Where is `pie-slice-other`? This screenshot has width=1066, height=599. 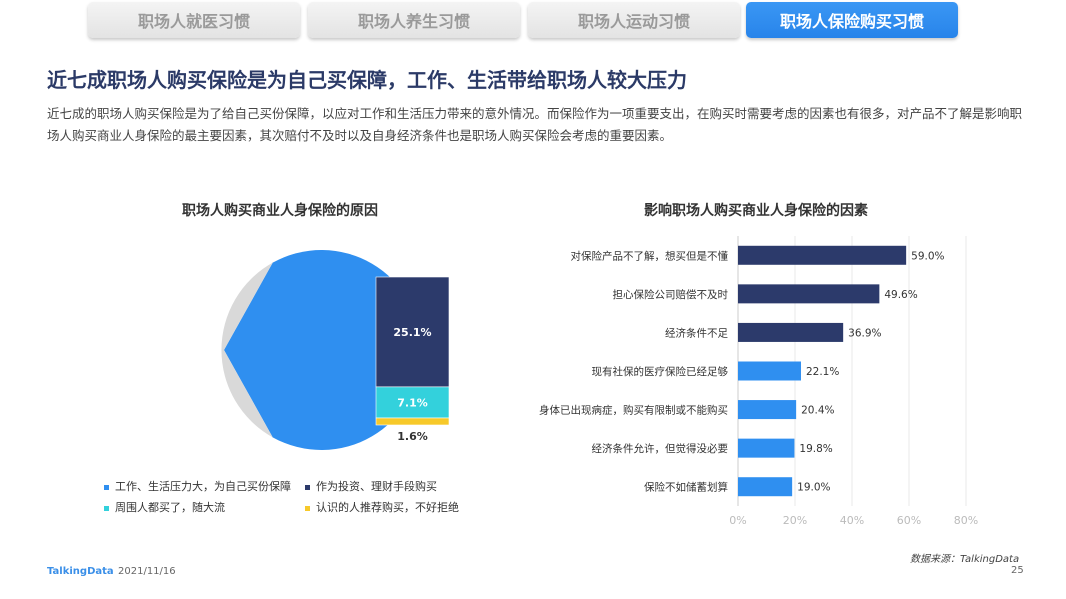
pie-slice-other is located at coordinates (247, 350).